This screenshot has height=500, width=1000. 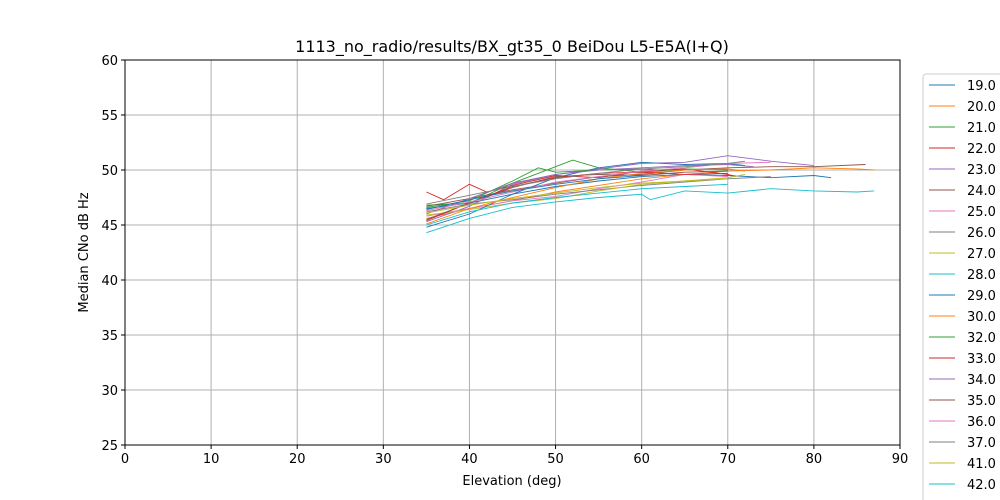 I want to click on series-line-22.0, so click(x=581, y=184).